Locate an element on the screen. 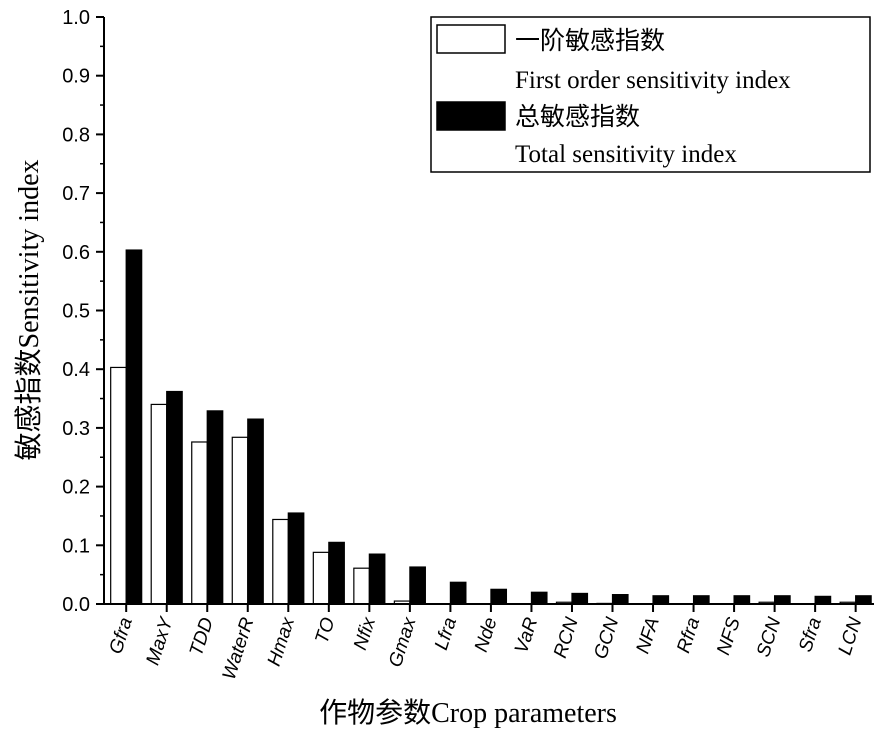 The height and width of the screenshot is (732, 886). x-tick-label-sfra: Sfra is located at coordinates (810, 635).